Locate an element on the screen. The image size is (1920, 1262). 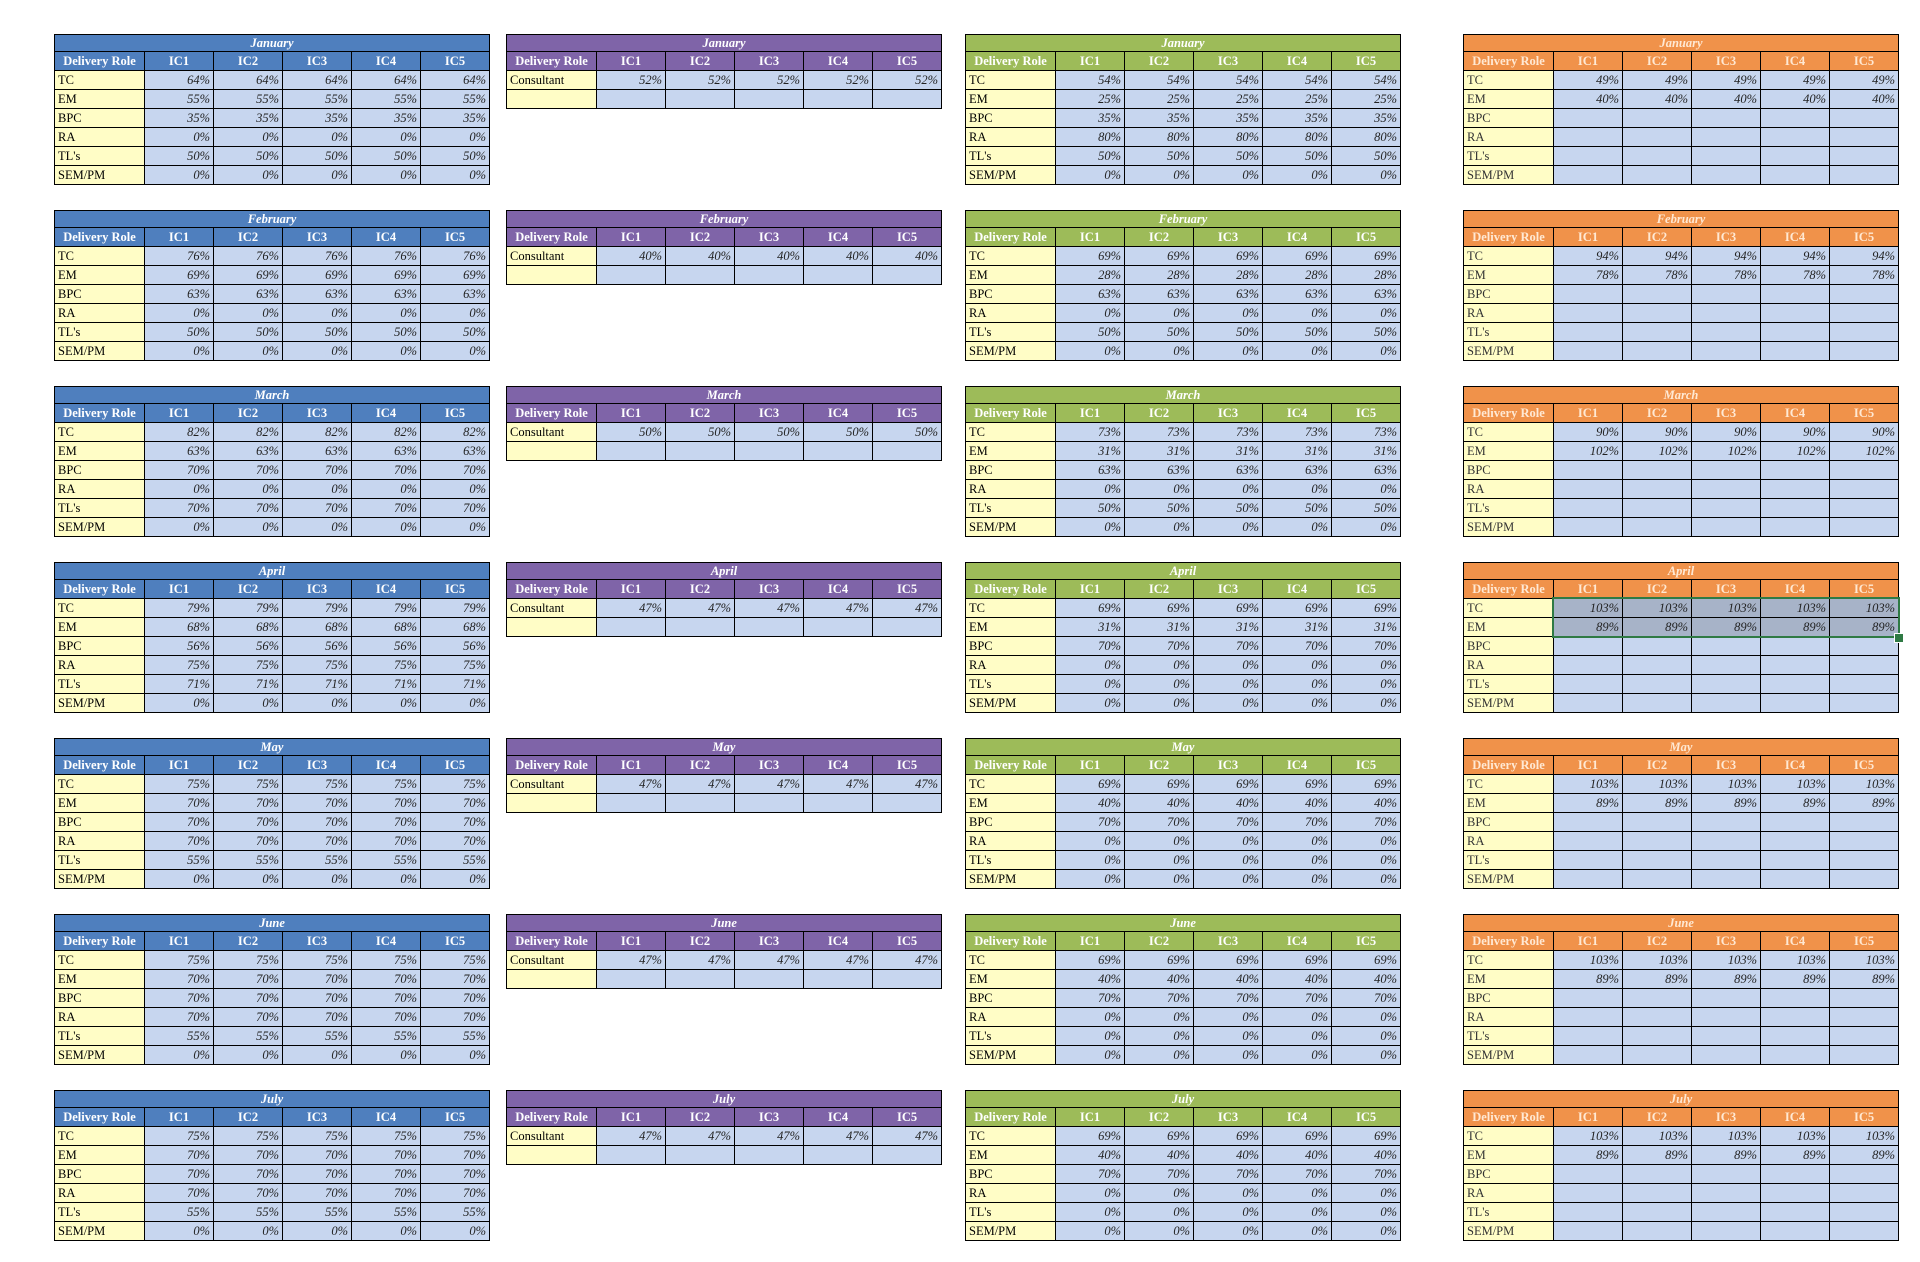
value-cell: 73% is located at coordinates (1366, 432).